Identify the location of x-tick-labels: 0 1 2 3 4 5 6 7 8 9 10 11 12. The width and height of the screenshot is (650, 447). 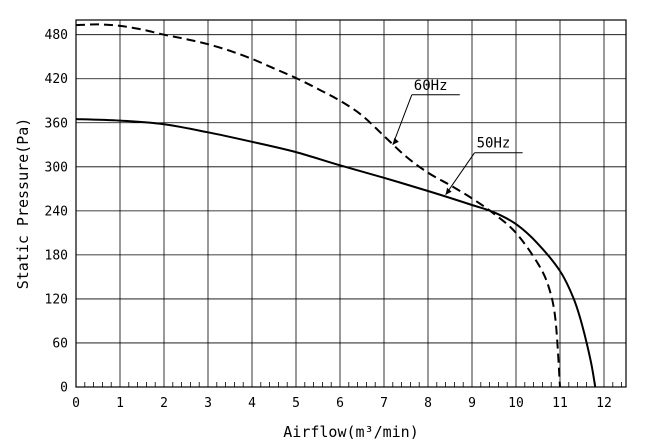
(342, 403).